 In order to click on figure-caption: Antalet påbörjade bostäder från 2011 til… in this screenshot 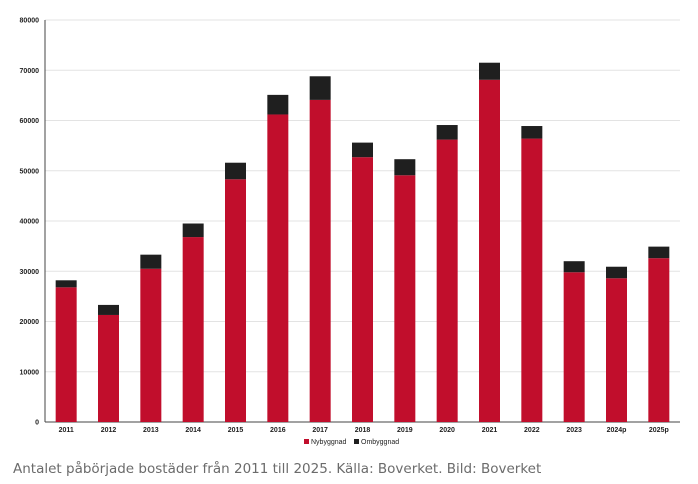, I will do `click(277, 469)`.